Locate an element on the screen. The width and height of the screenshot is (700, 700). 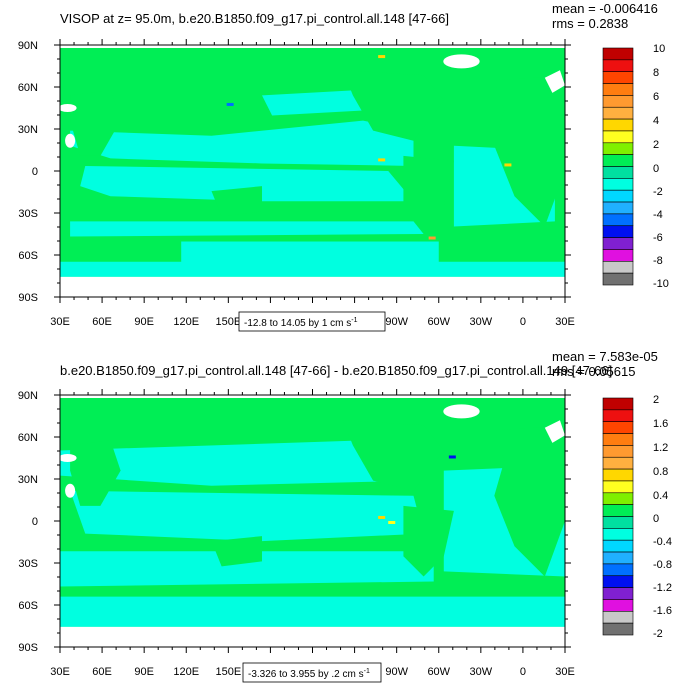
colorbar-label: 1.2 is located at coordinates (660, 448).